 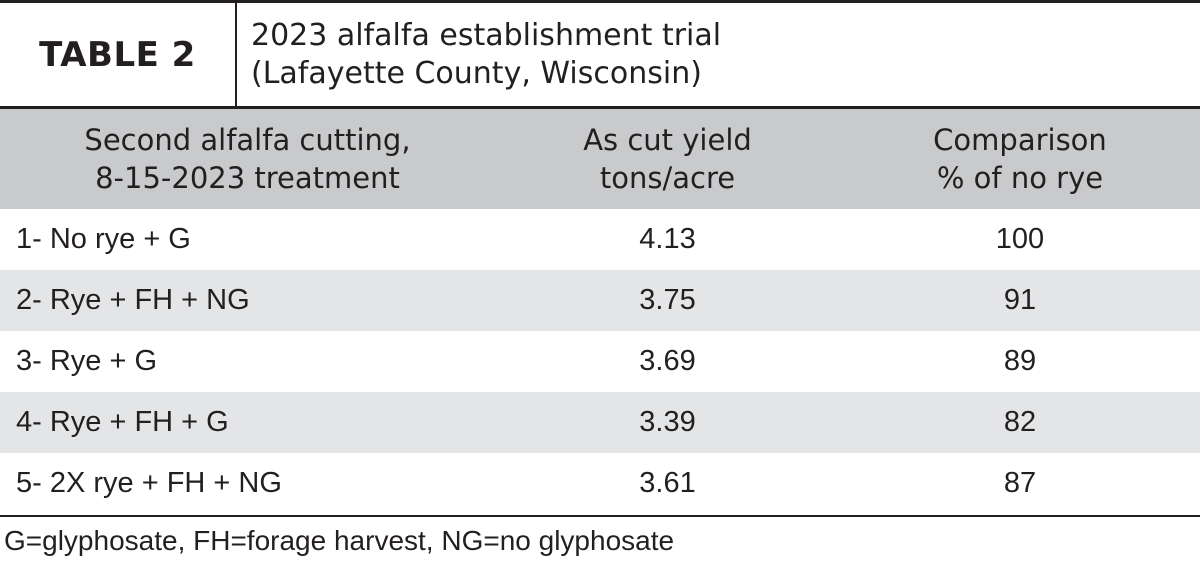 I want to click on treatment-cell: 5- 2X rye + FH + NG, so click(x=149, y=483).